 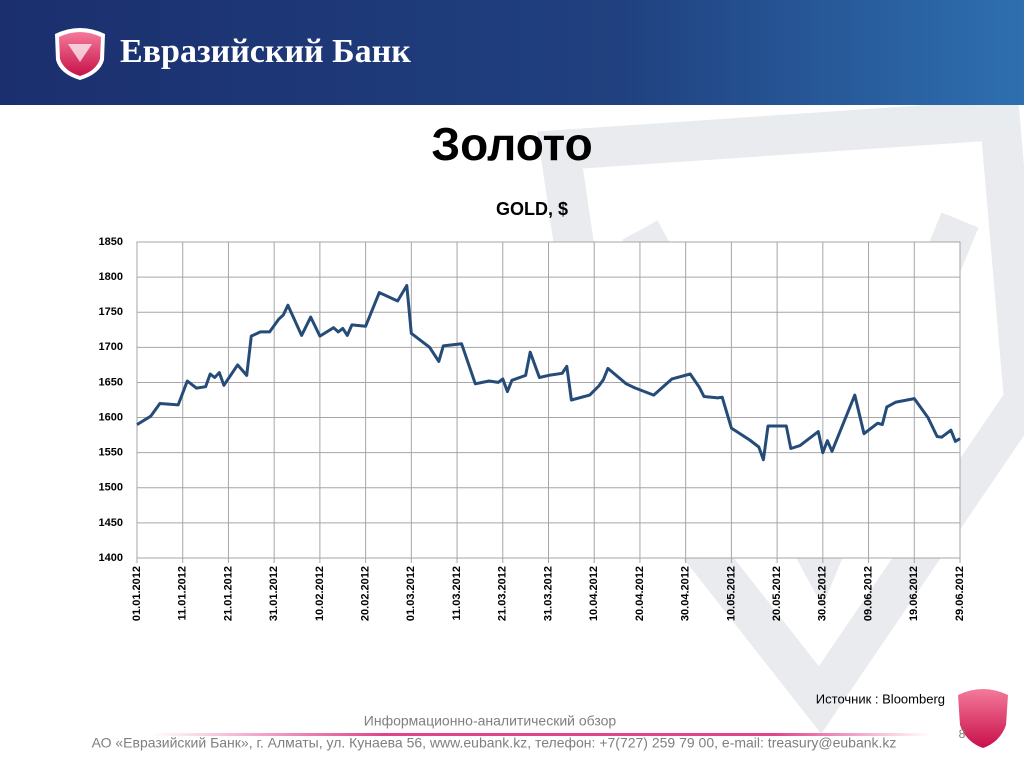 I want to click on x-tick-label: 19.06.2012, so click(x=914, y=593).